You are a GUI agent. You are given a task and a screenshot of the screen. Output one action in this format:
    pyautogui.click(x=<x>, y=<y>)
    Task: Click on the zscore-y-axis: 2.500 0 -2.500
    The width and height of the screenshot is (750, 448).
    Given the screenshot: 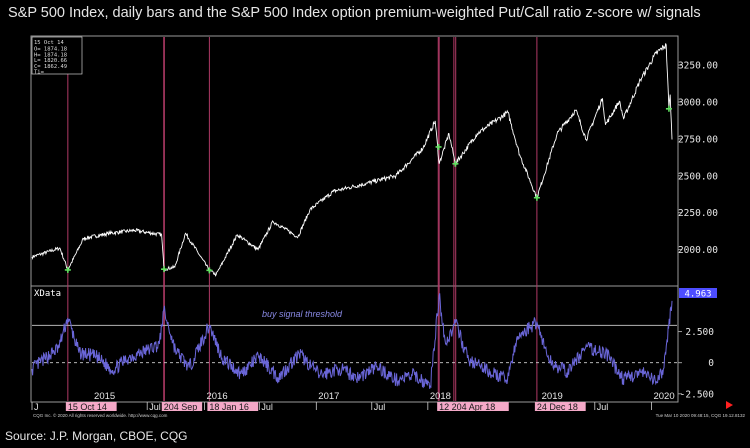 What is the action you would take?
    pyautogui.click(x=696, y=363)
    